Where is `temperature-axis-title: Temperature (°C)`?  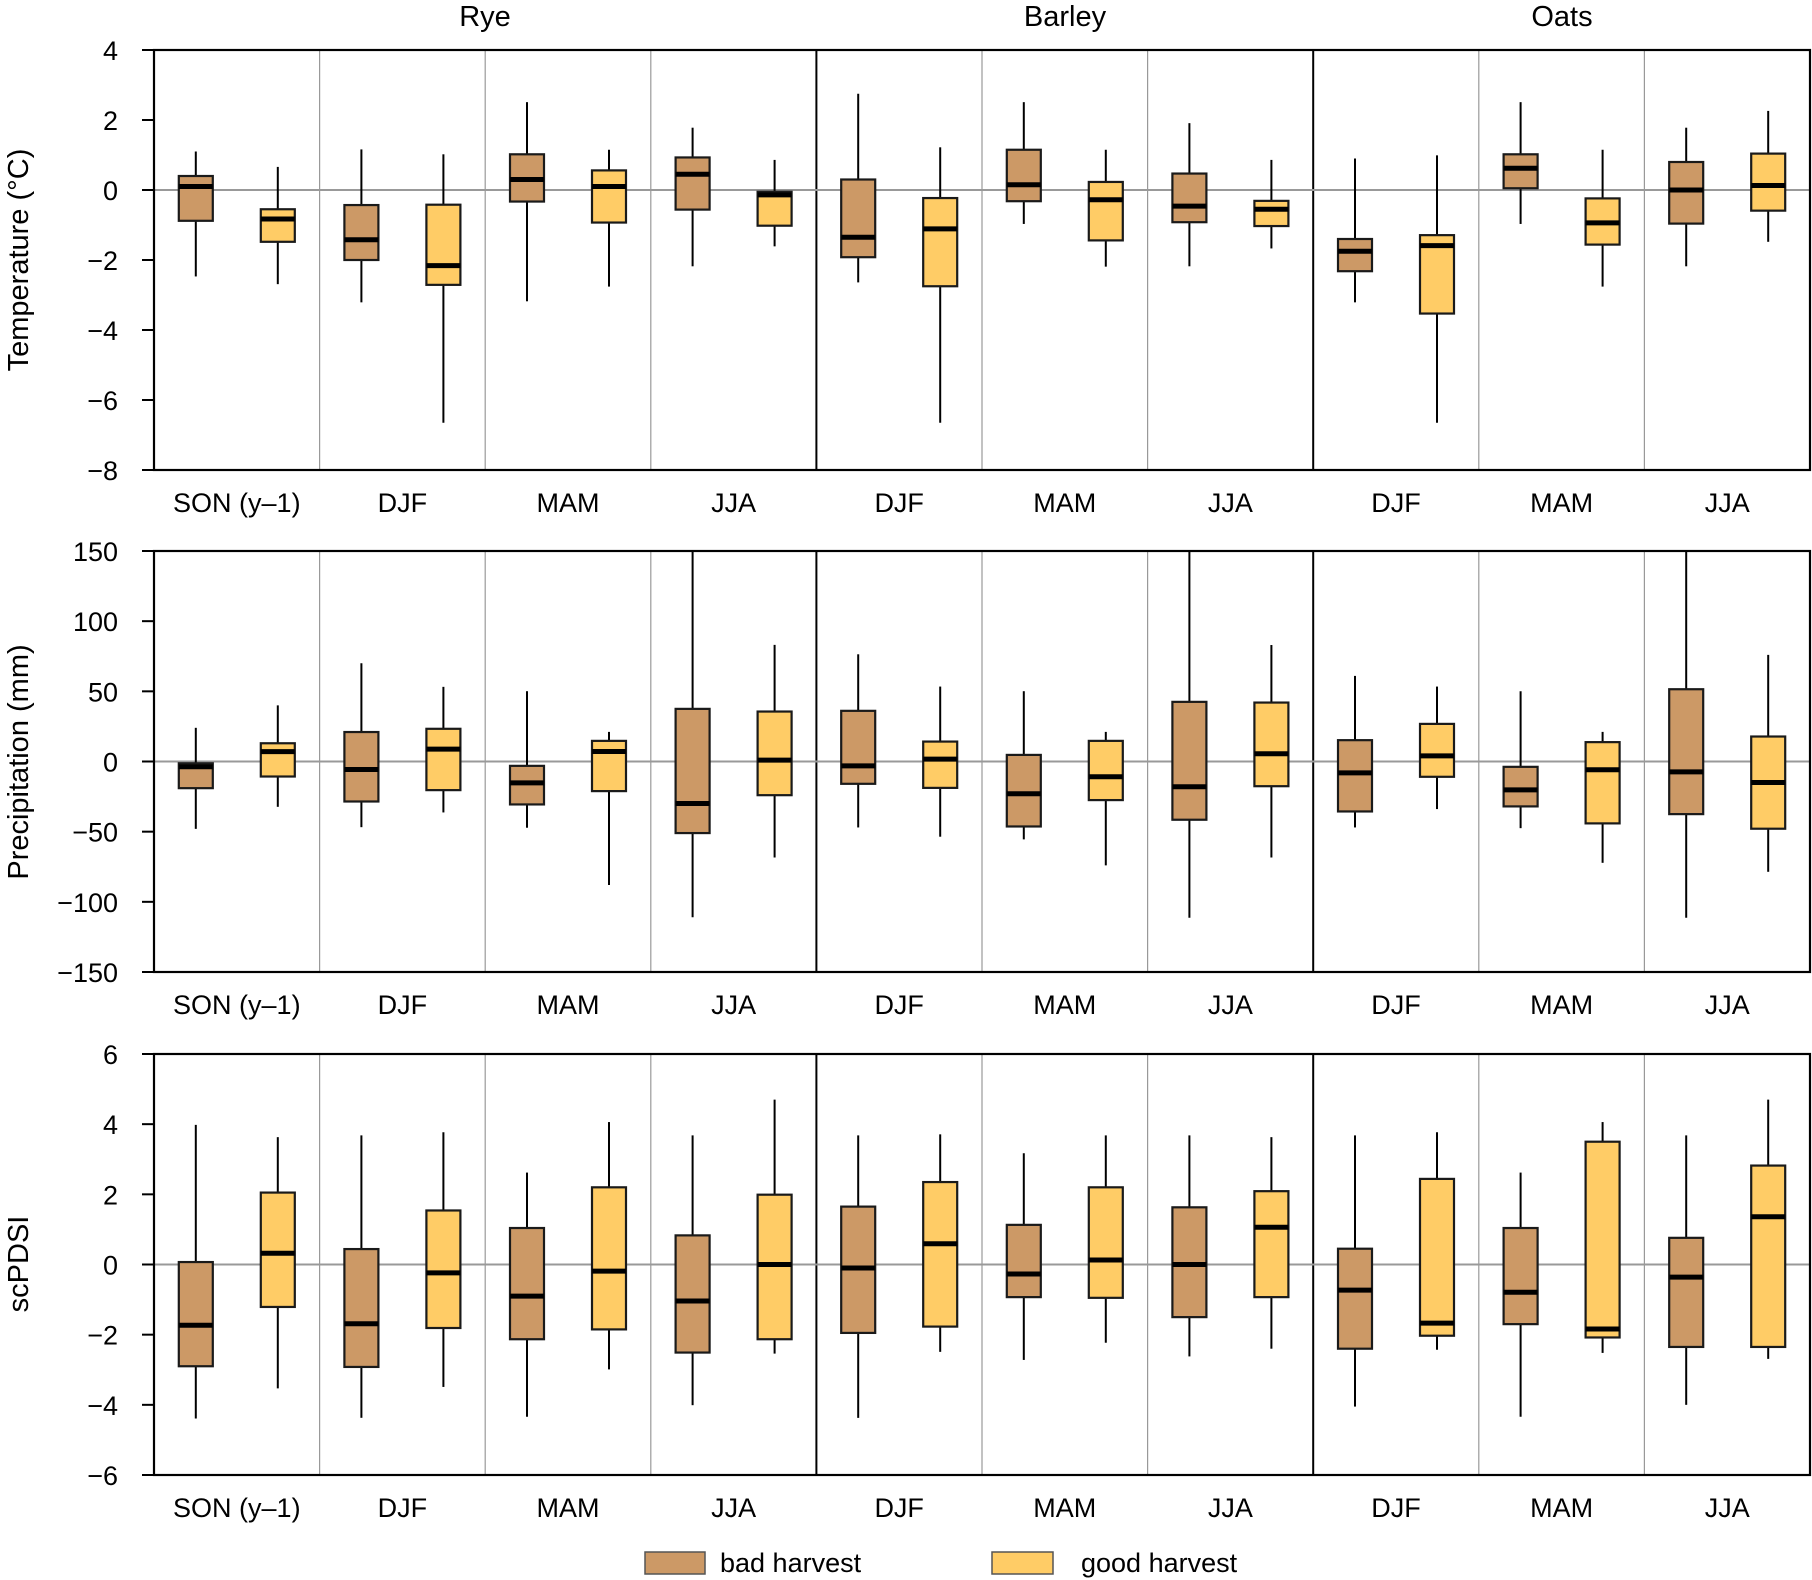 temperature-axis-title: Temperature (°C) is located at coordinates (19, 260).